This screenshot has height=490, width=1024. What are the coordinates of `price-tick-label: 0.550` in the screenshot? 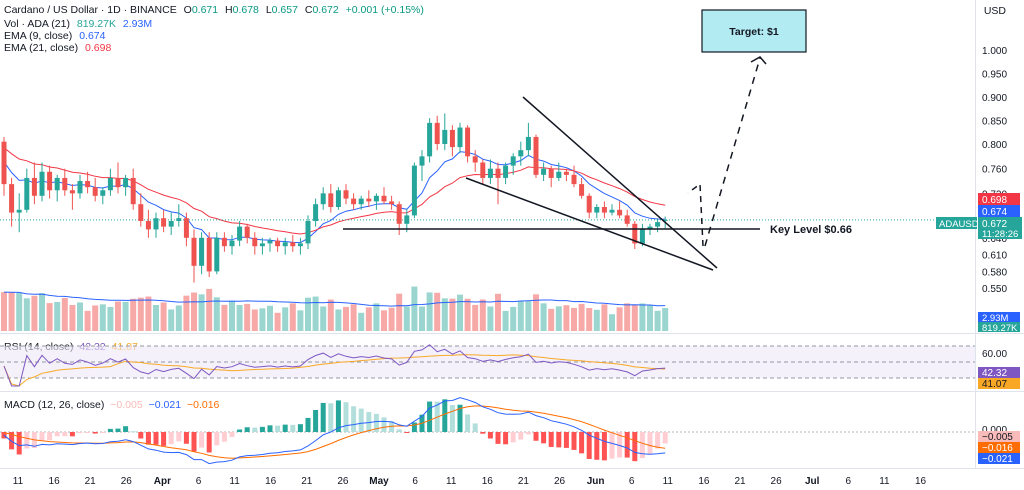 It's located at (994, 289).